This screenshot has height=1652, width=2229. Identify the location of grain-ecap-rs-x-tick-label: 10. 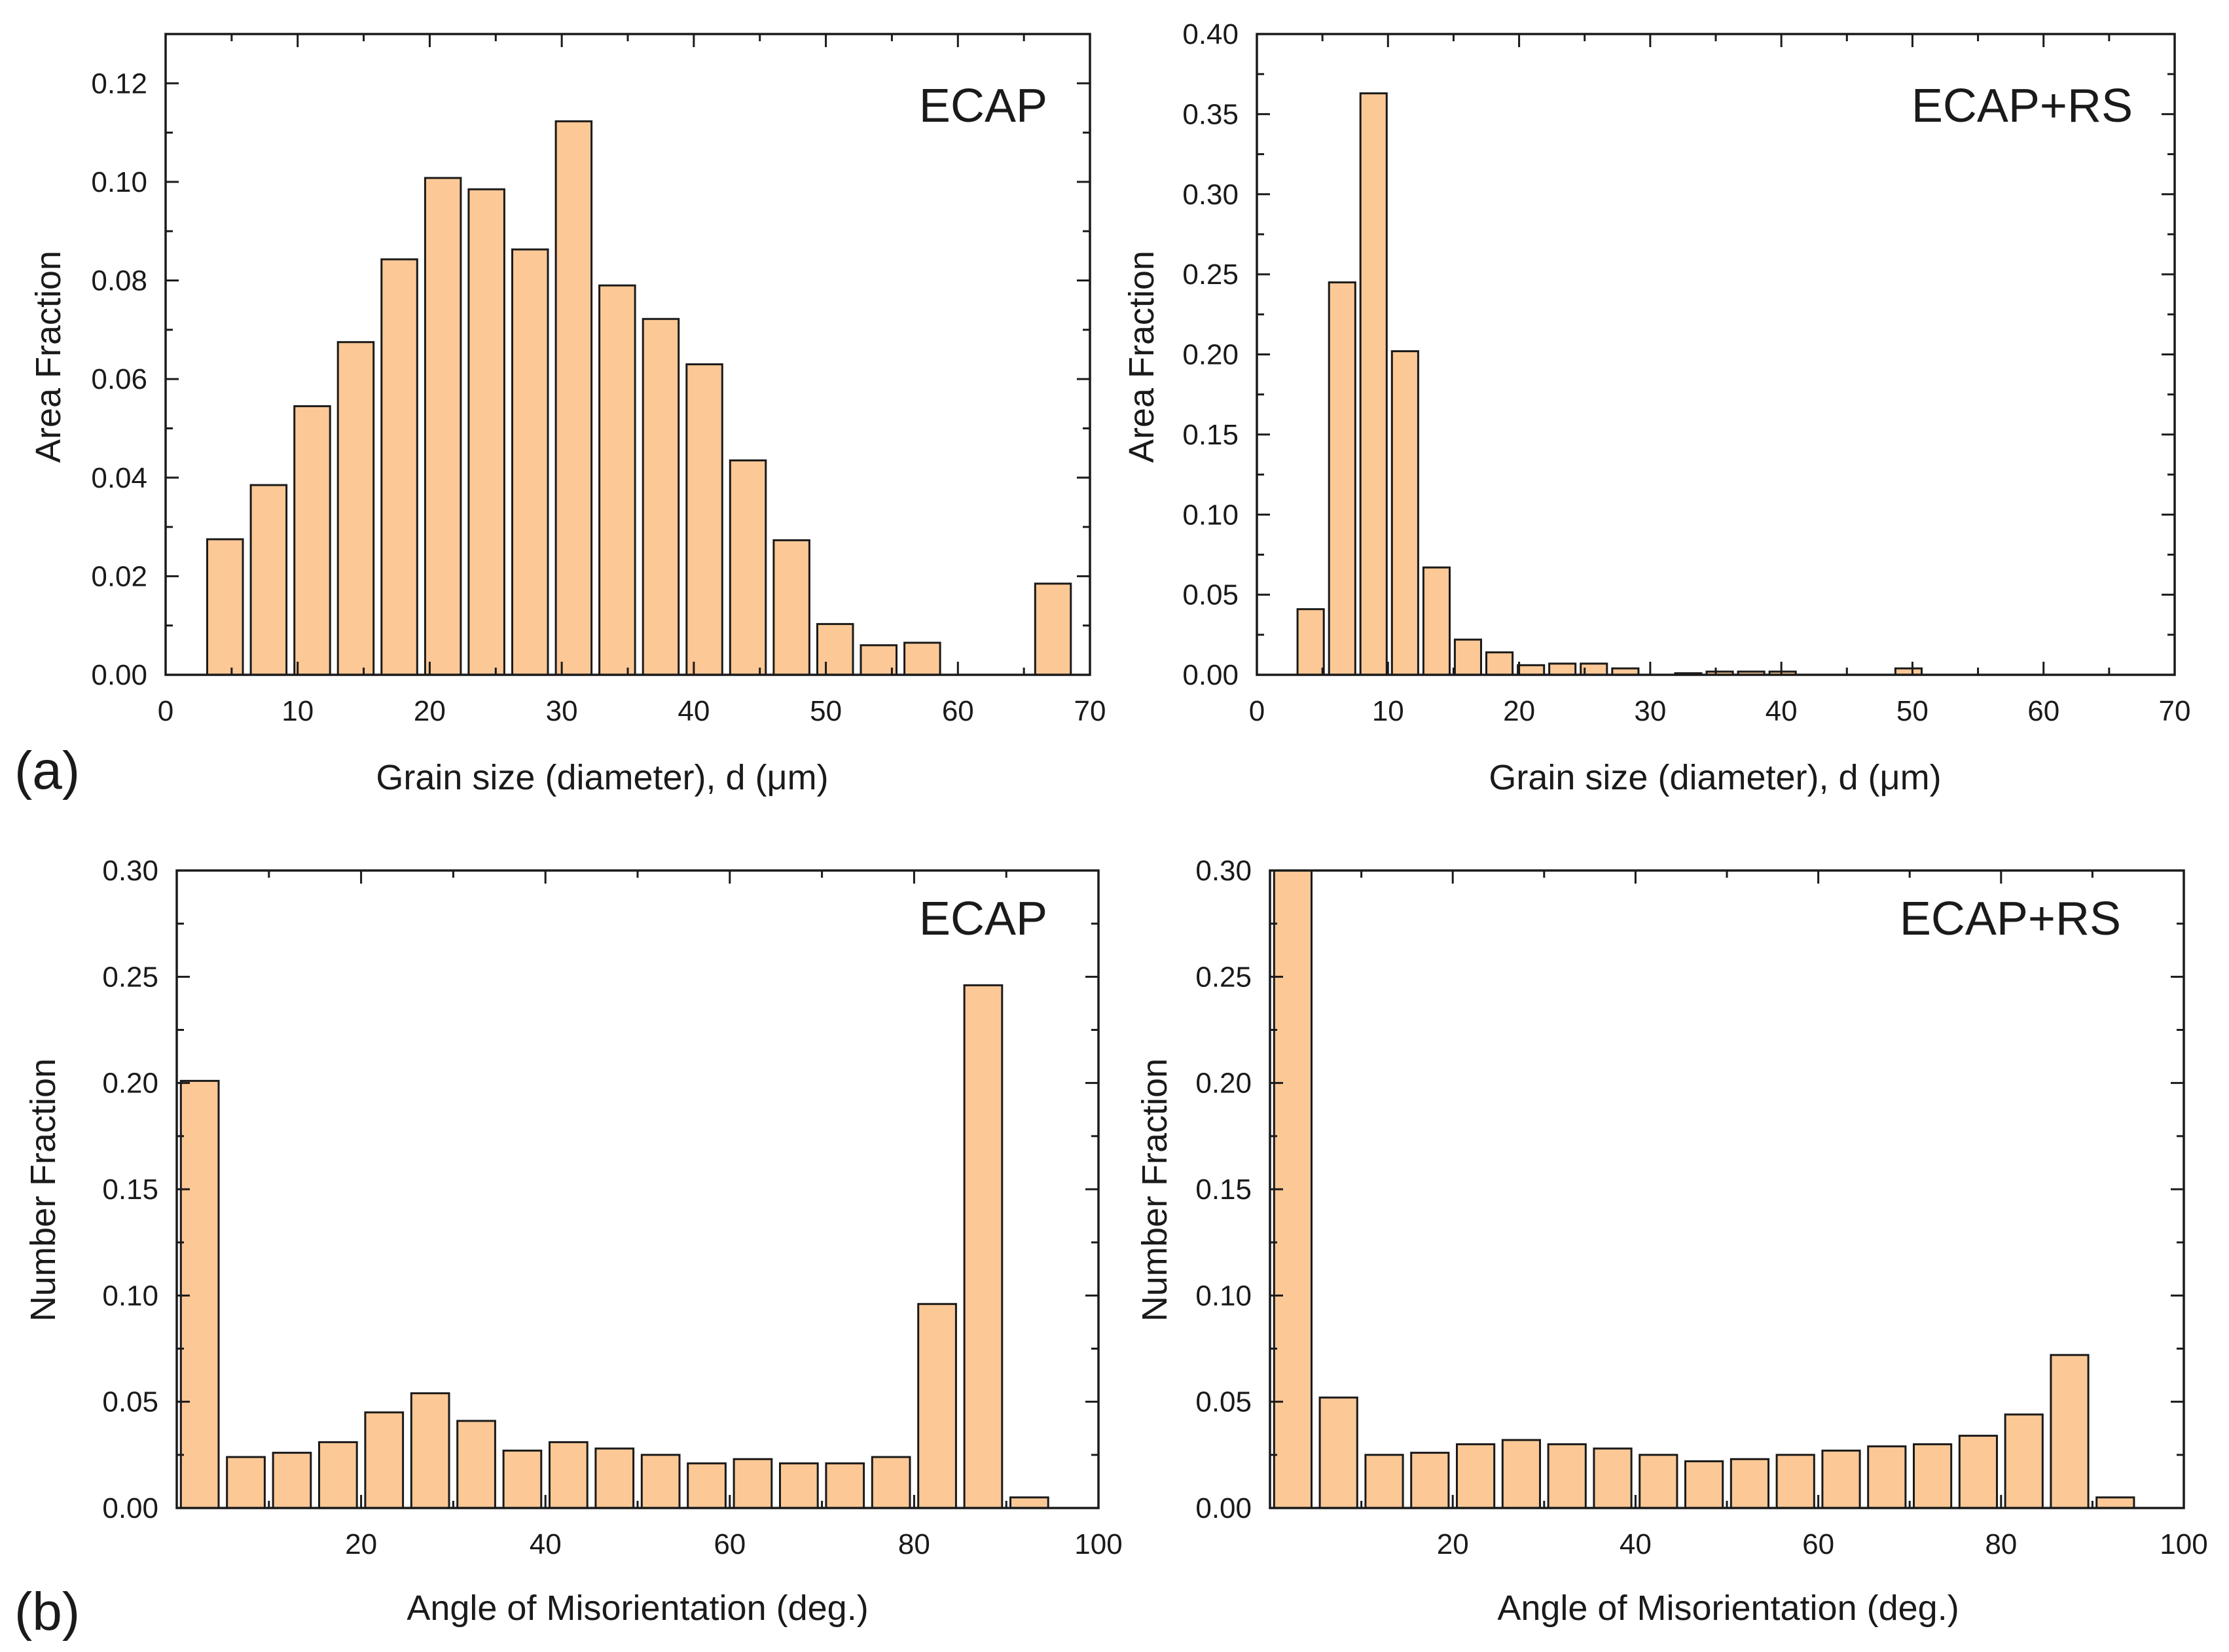
(1388, 711).